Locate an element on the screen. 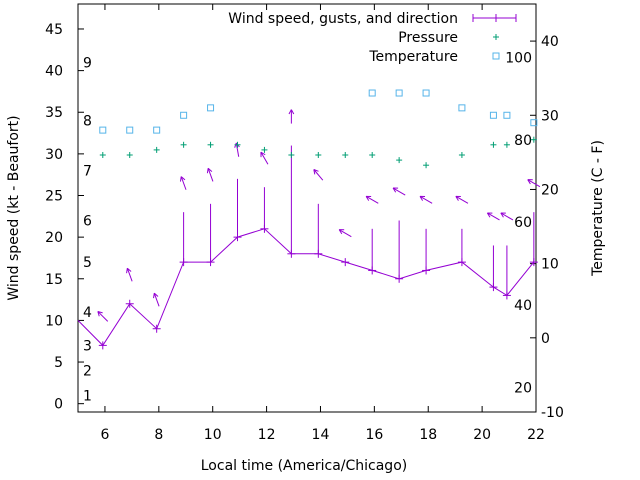  x-tick-label: 18 is located at coordinates (428, 435).